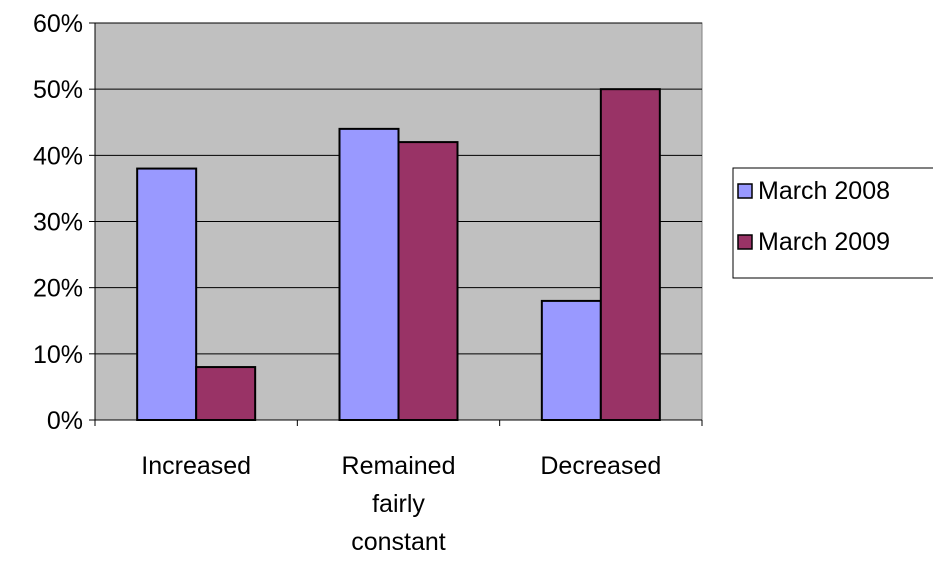 The width and height of the screenshot is (933, 569). What do you see at coordinates (58, 289) in the screenshot?
I see `y-tick-label: 20%` at bounding box center [58, 289].